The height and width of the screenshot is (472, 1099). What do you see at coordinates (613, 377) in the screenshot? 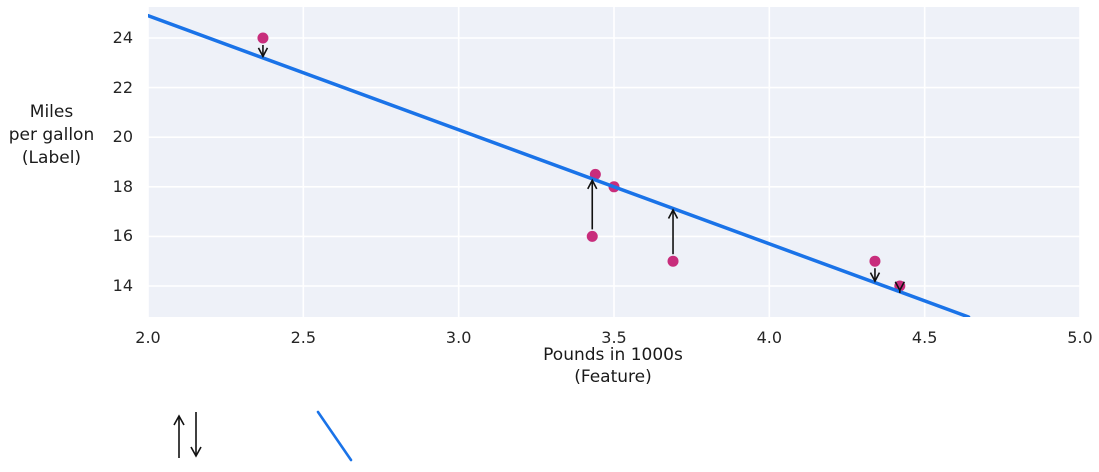
I see `x-axis-label-line: (Feature)` at bounding box center [613, 377].